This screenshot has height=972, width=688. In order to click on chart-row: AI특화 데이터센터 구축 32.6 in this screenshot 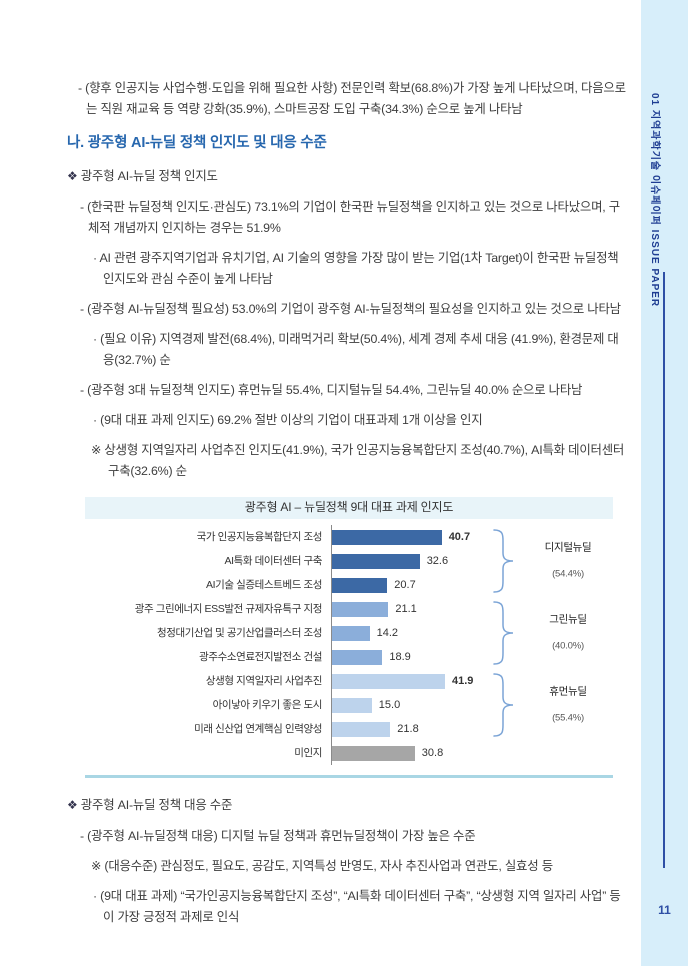, I will do `click(349, 561)`.